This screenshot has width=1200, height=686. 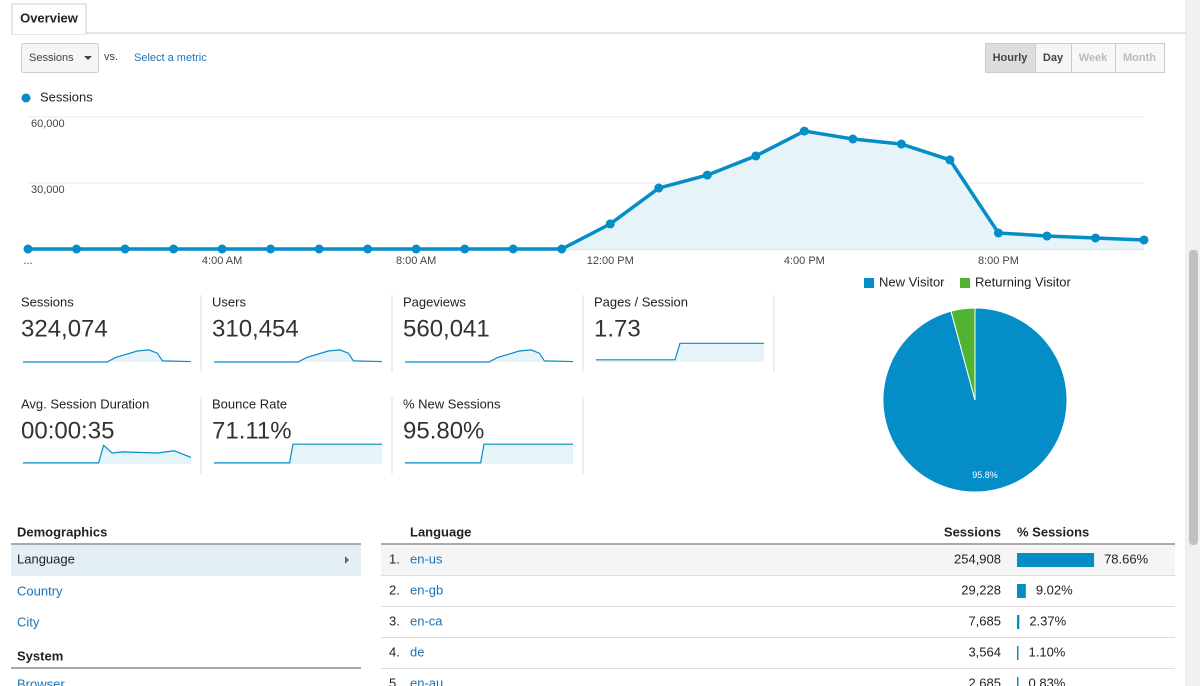 What do you see at coordinates (985, 475) in the screenshot?
I see `pie-label: 95.8%` at bounding box center [985, 475].